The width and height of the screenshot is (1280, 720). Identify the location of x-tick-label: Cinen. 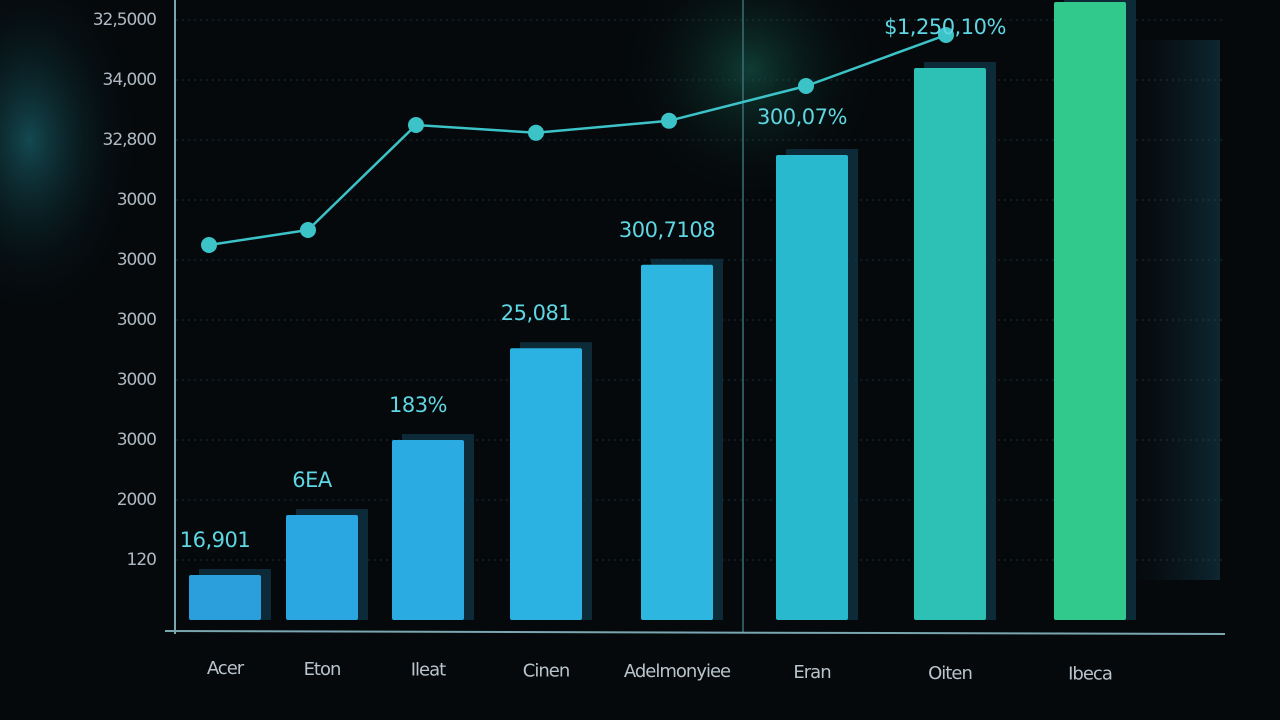
(546, 670).